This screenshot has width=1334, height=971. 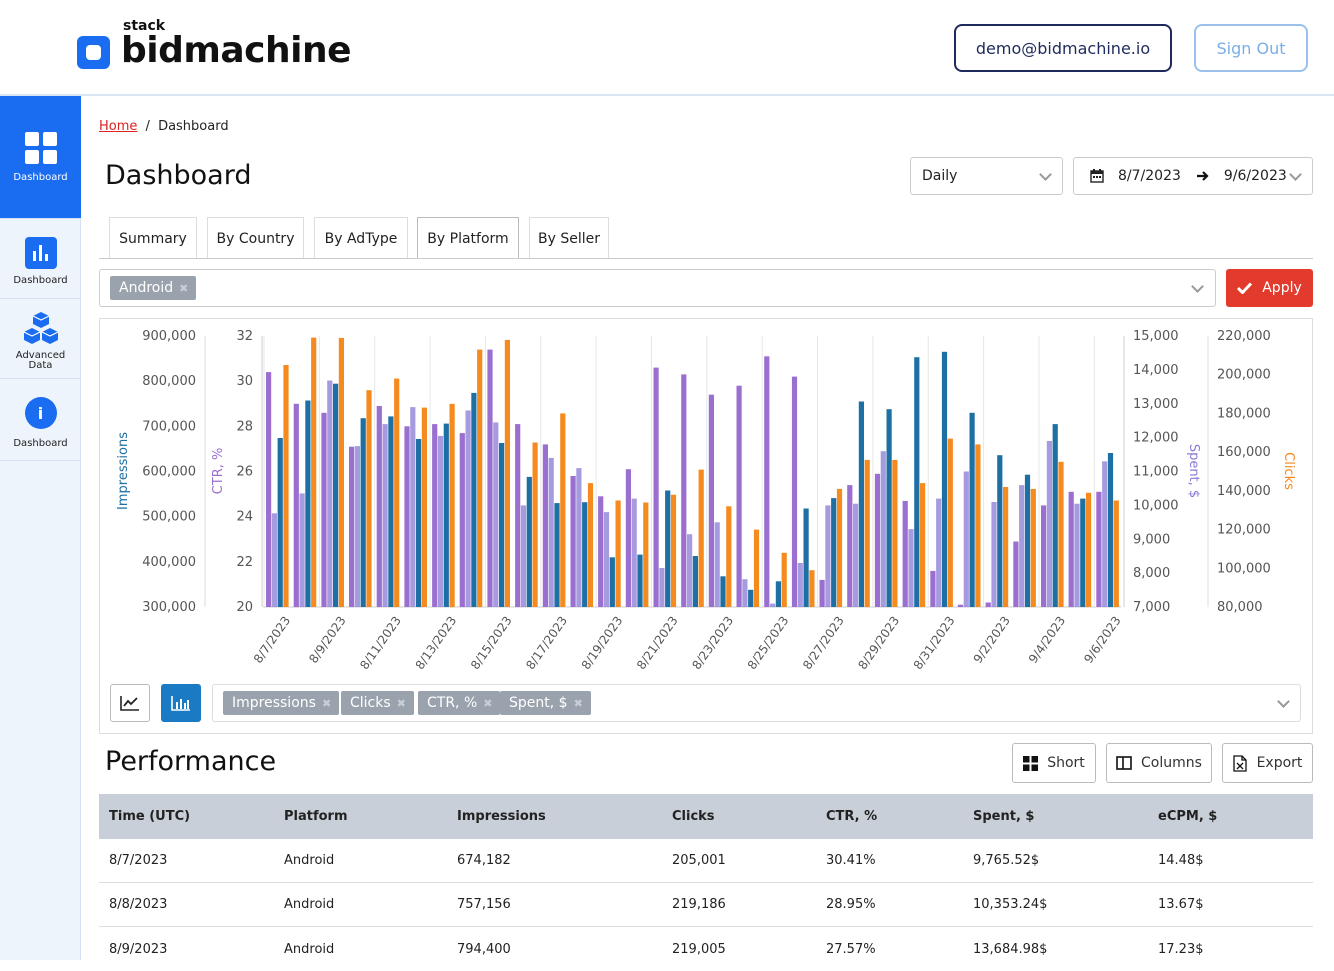 I want to click on breadcrumb: Home / Dashboard, so click(x=164, y=126).